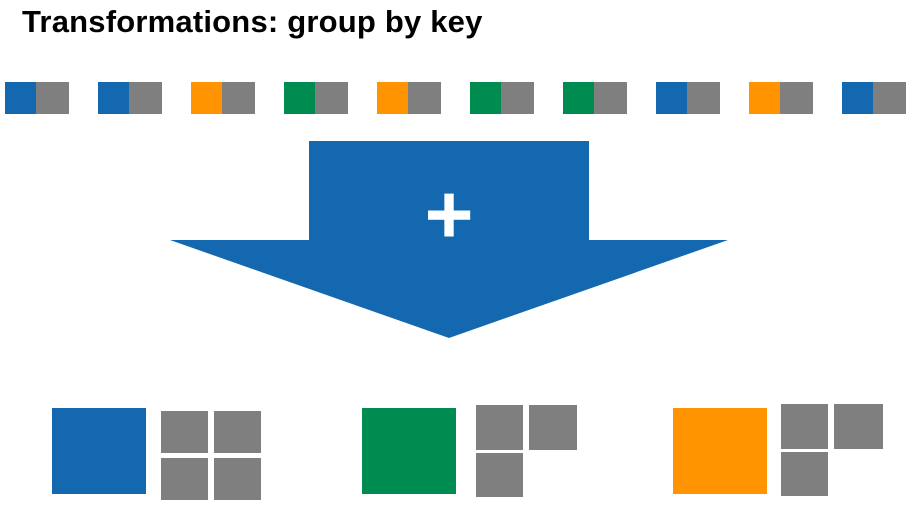  I want to click on diagram-title: Transformations: group by key, so click(252, 21).